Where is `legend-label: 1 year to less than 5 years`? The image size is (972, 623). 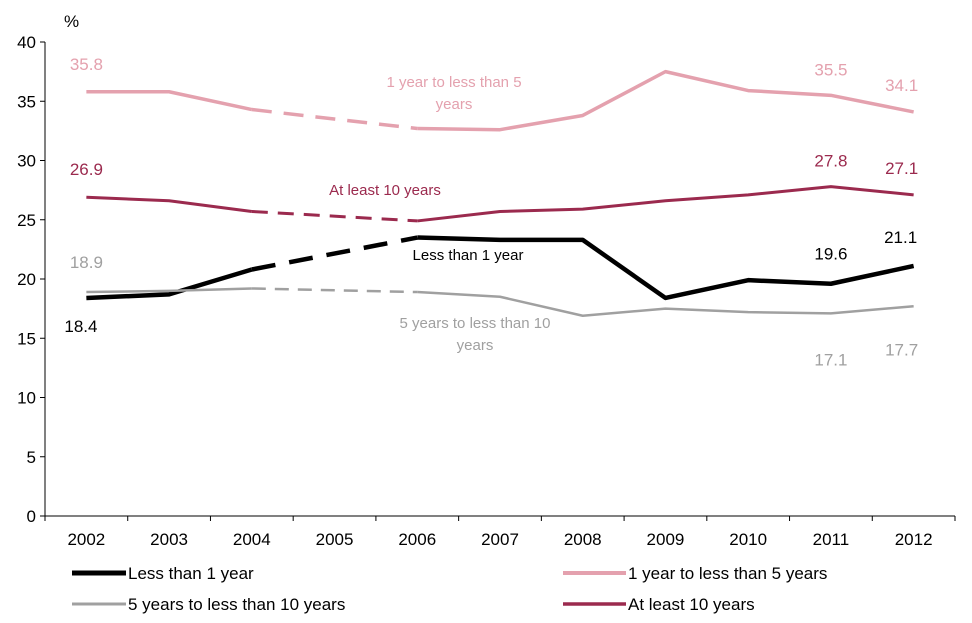
legend-label: 1 year to less than 5 years is located at coordinates (727, 573).